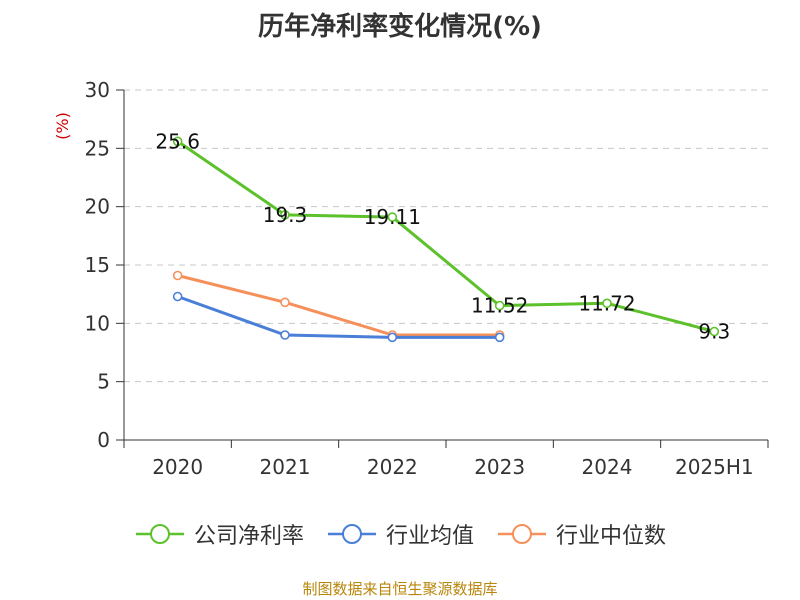  I want to click on source-note: 制图数据来自恒生聚源数据库, so click(400, 589).